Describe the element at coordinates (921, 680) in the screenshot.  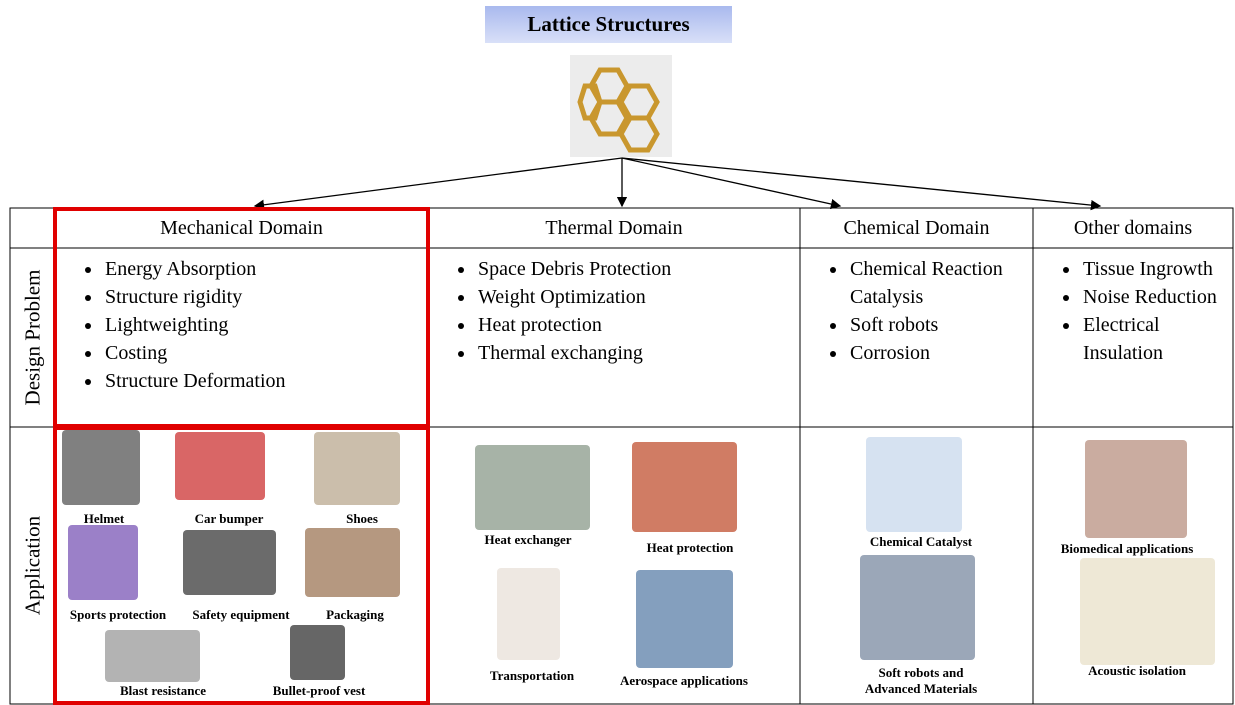
I see `application-label: Soft robots and Advanced Materials` at that location.